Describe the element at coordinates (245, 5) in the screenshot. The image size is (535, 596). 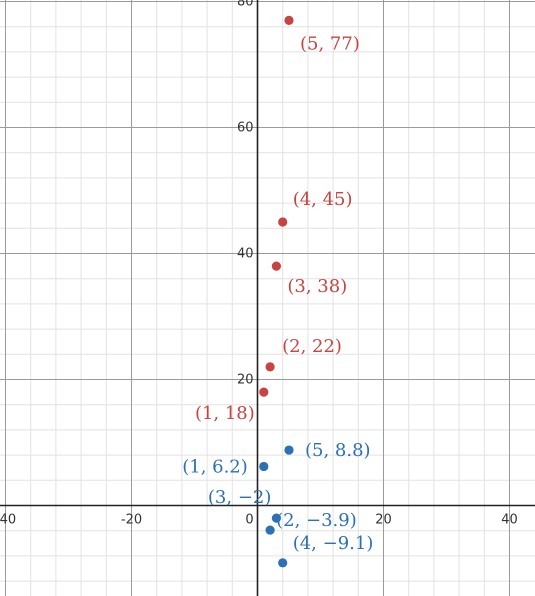
I see `y-tick-label: 80` at that location.